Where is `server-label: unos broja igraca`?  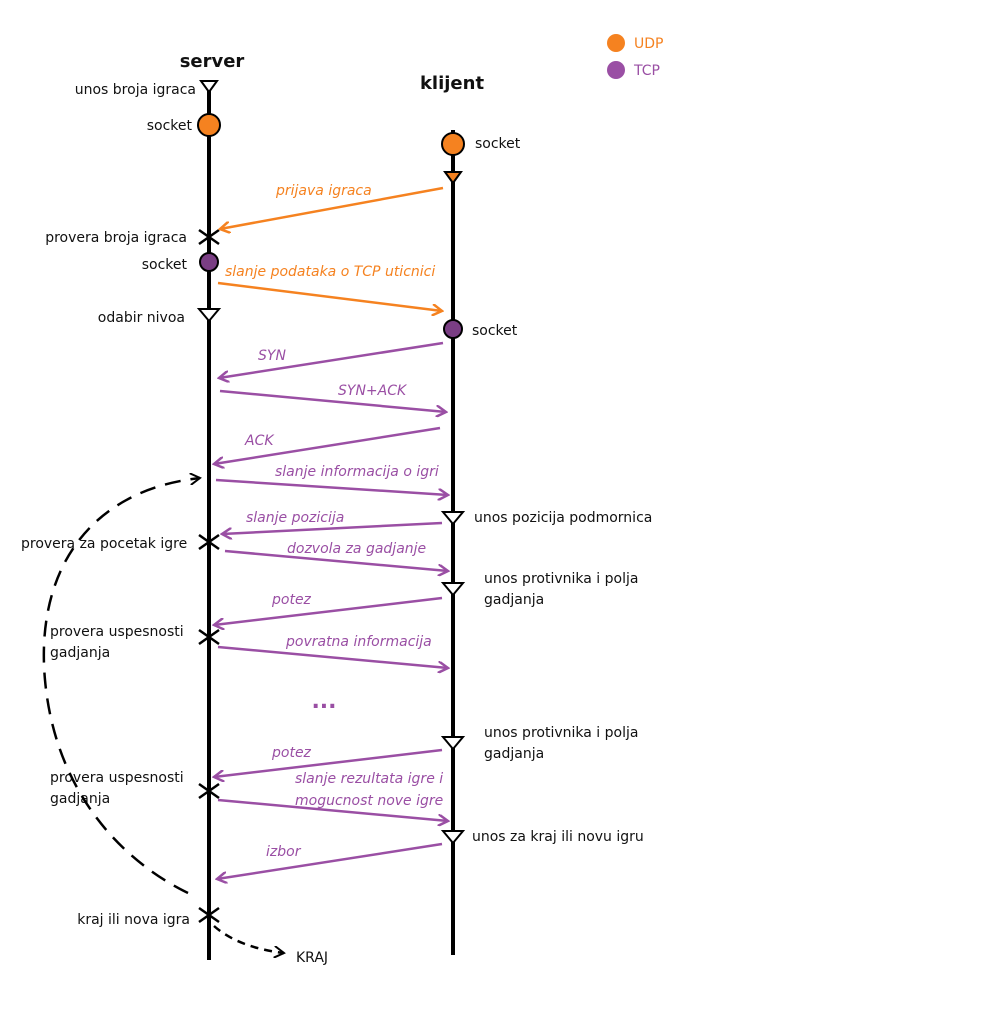 server-label: unos broja igraca is located at coordinates (135, 90).